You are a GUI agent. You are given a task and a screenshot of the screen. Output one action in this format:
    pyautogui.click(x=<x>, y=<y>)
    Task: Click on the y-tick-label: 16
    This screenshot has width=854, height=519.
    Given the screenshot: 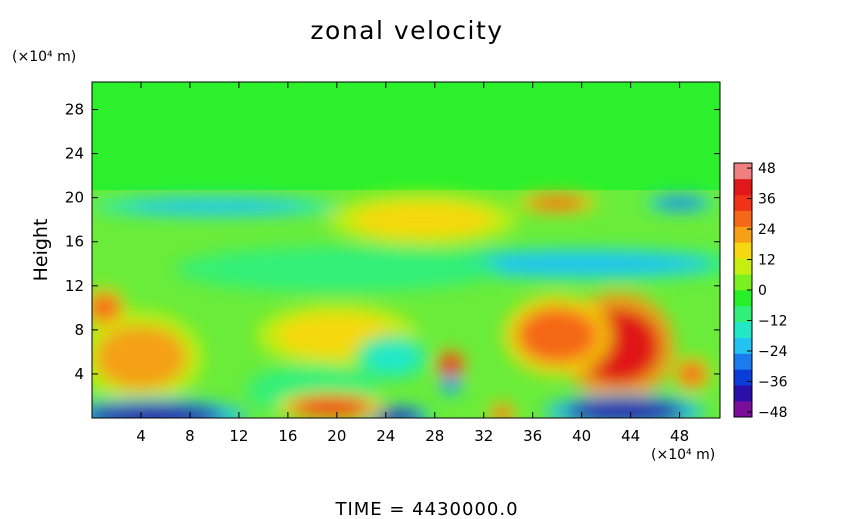 What is the action you would take?
    pyautogui.click(x=74, y=242)
    